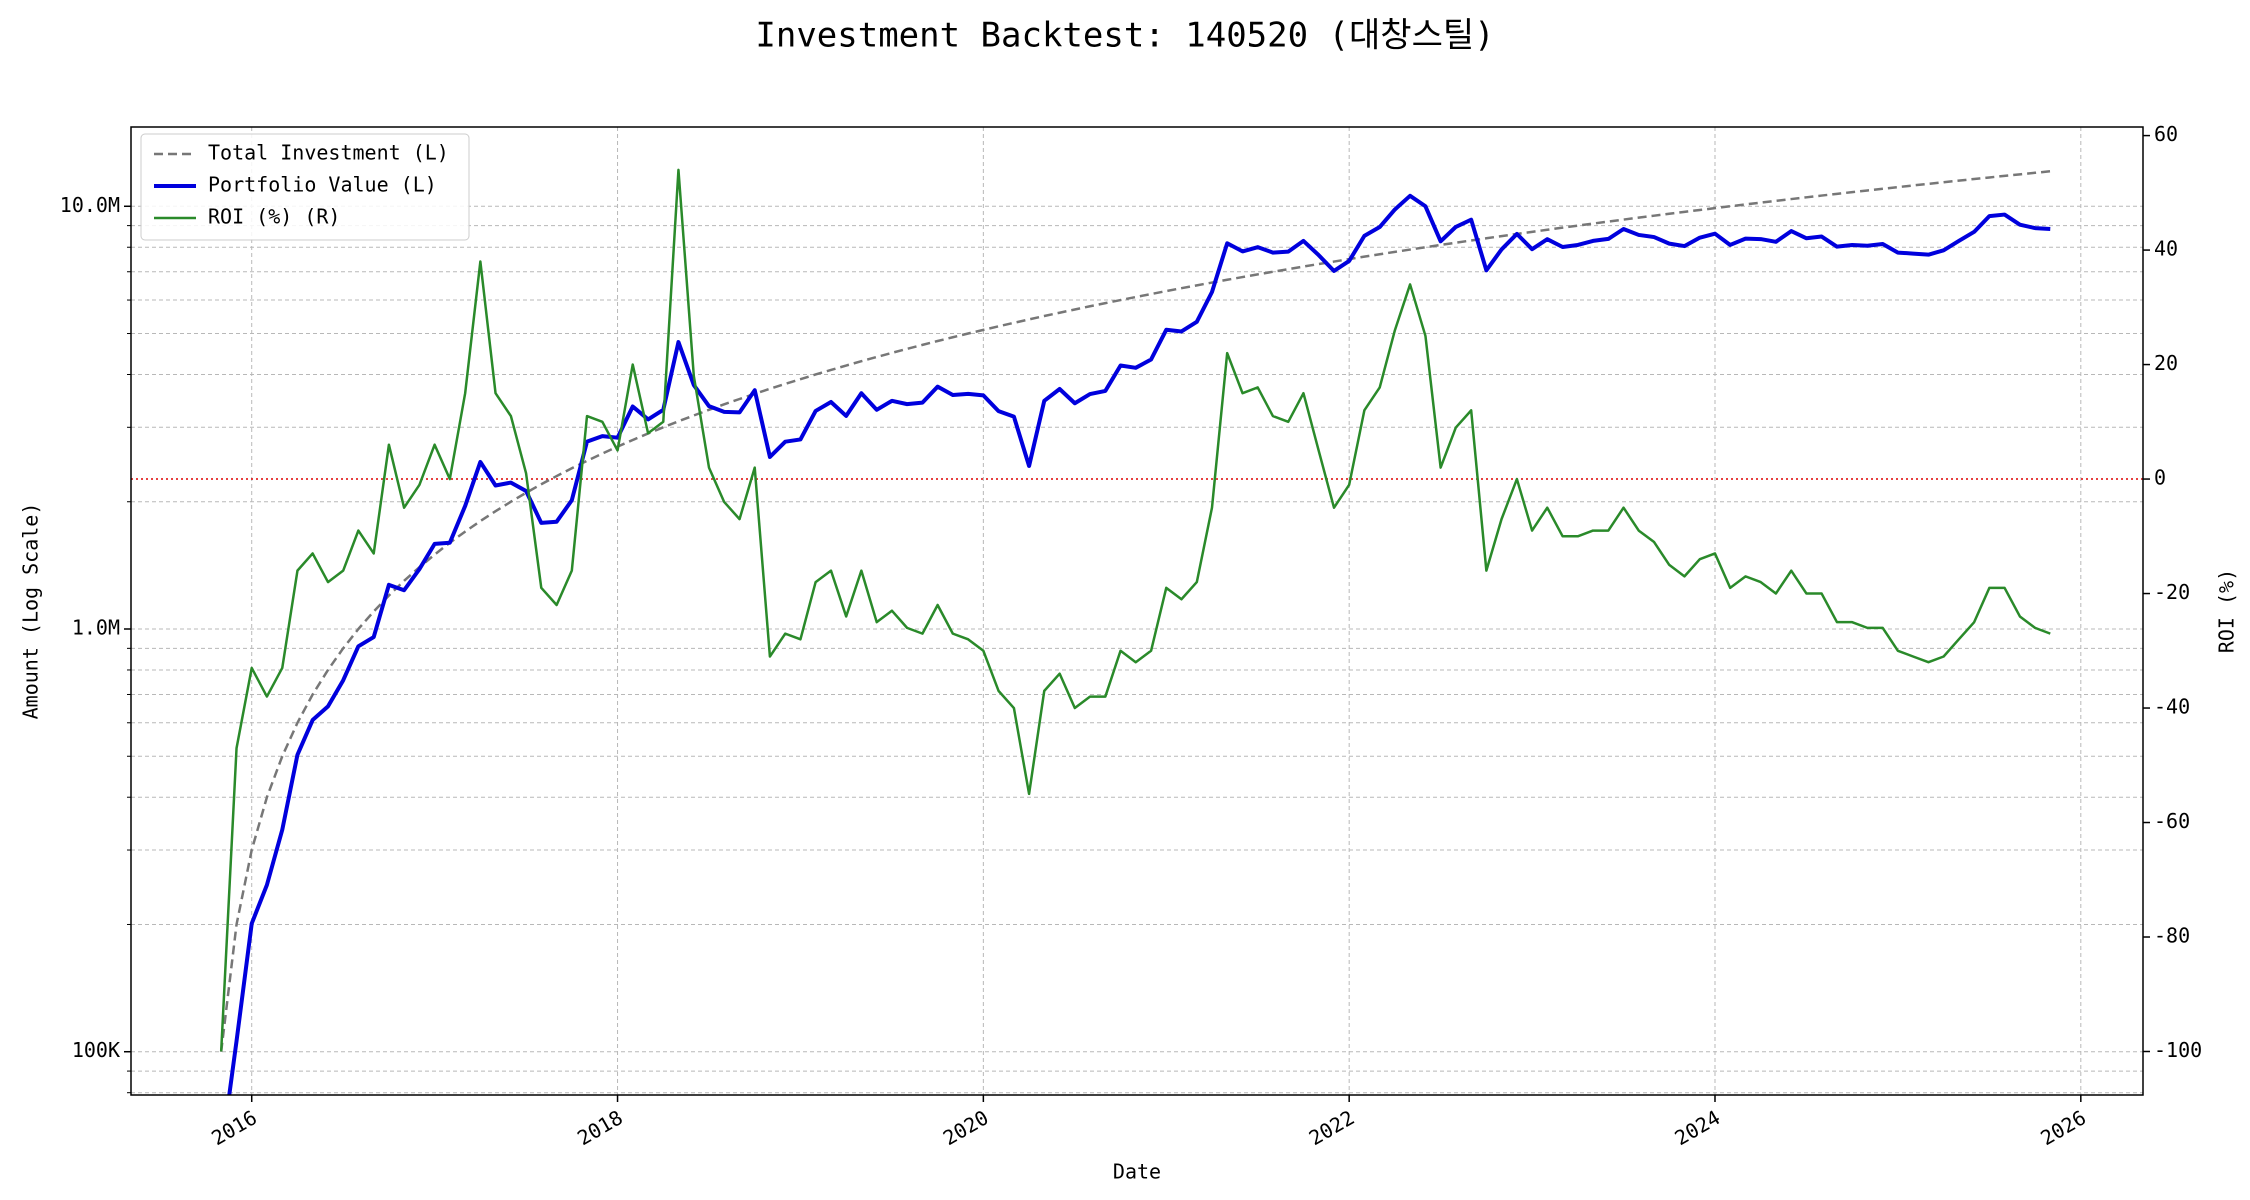 The height and width of the screenshot is (1200, 2250). Describe the element at coordinates (90, 205) in the screenshot. I see `y-tick-label: 10.0M` at that location.